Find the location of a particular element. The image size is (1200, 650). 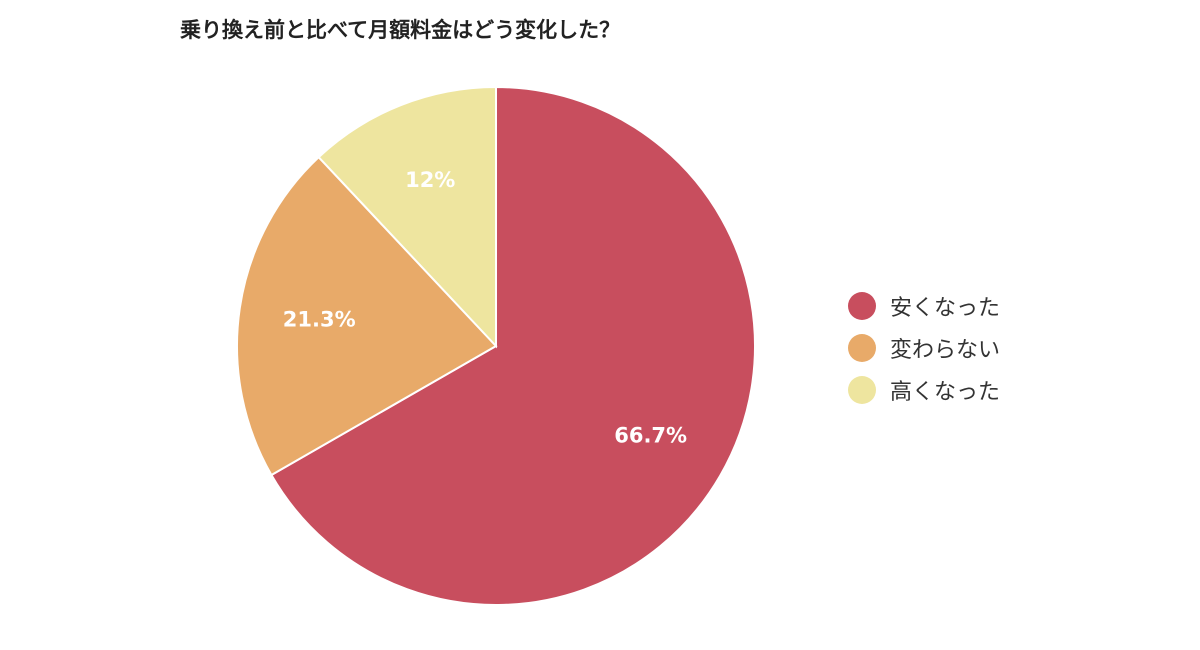

legend-item: 高くなった is located at coordinates (924, 390).